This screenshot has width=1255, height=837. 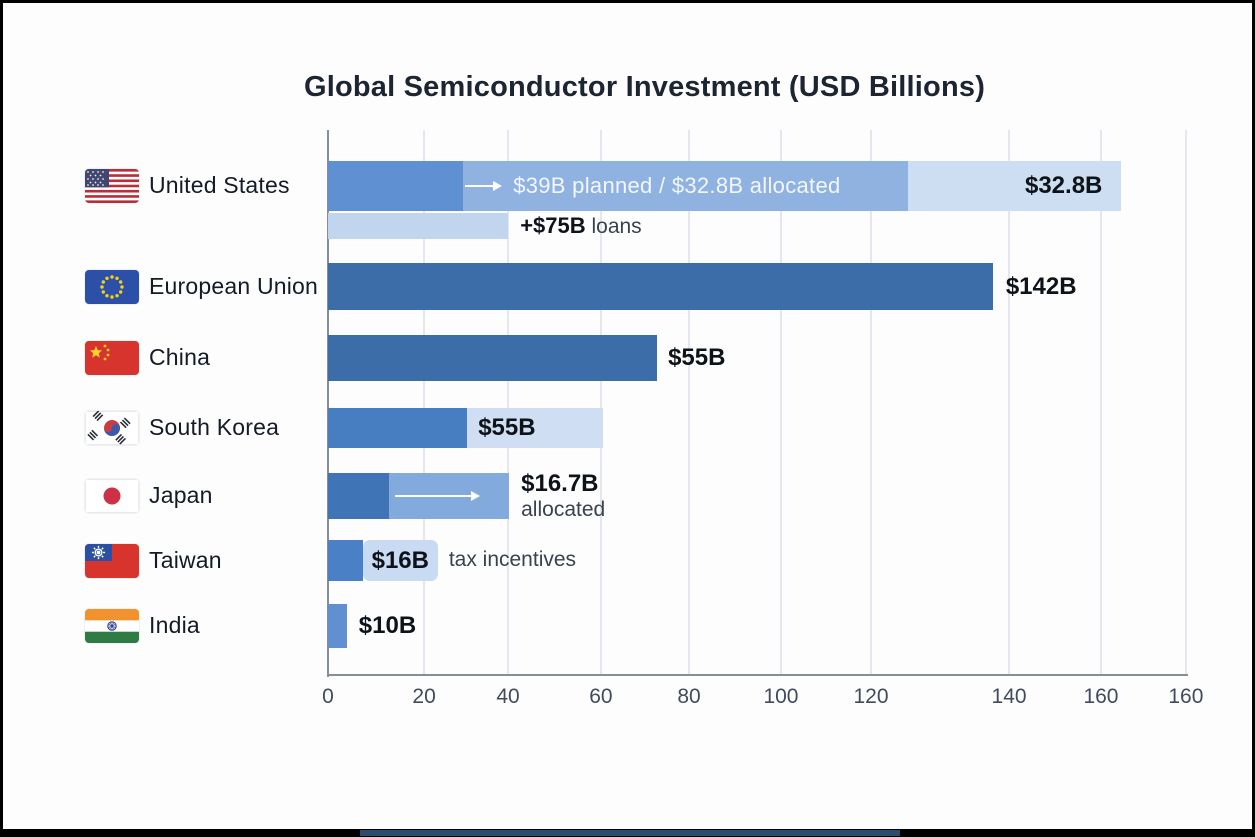 I want to click on annotation-text: $55B, so click(x=697, y=358).